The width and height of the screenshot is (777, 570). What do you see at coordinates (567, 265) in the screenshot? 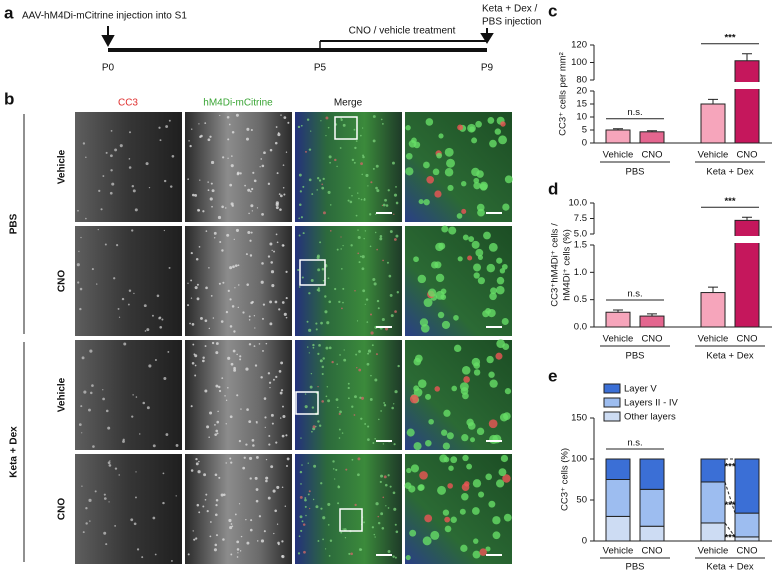
I see `y-axis-label: hM4Di⁺ cells (%)` at bounding box center [567, 265].